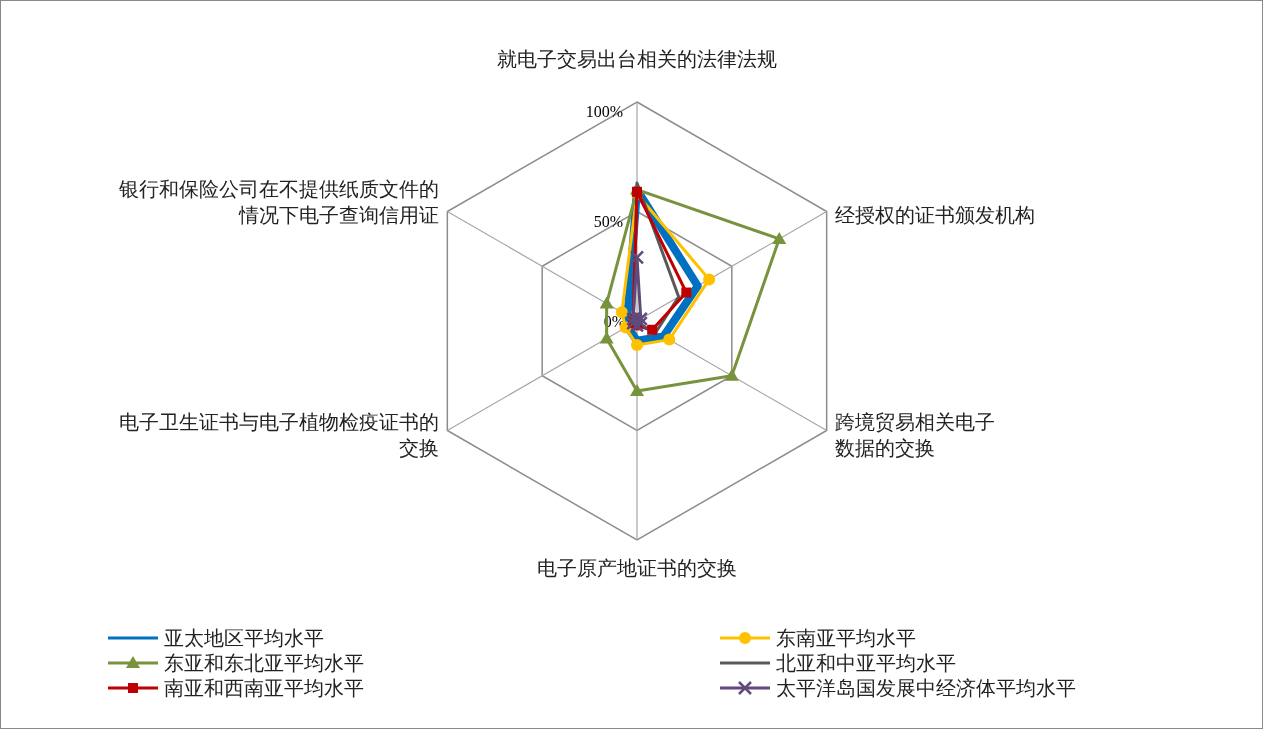 This screenshot has height=729, width=1263. Describe the element at coordinates (637, 59) in the screenshot. I see `spoke-label: 就电子交易出台相关的法律法规` at that location.